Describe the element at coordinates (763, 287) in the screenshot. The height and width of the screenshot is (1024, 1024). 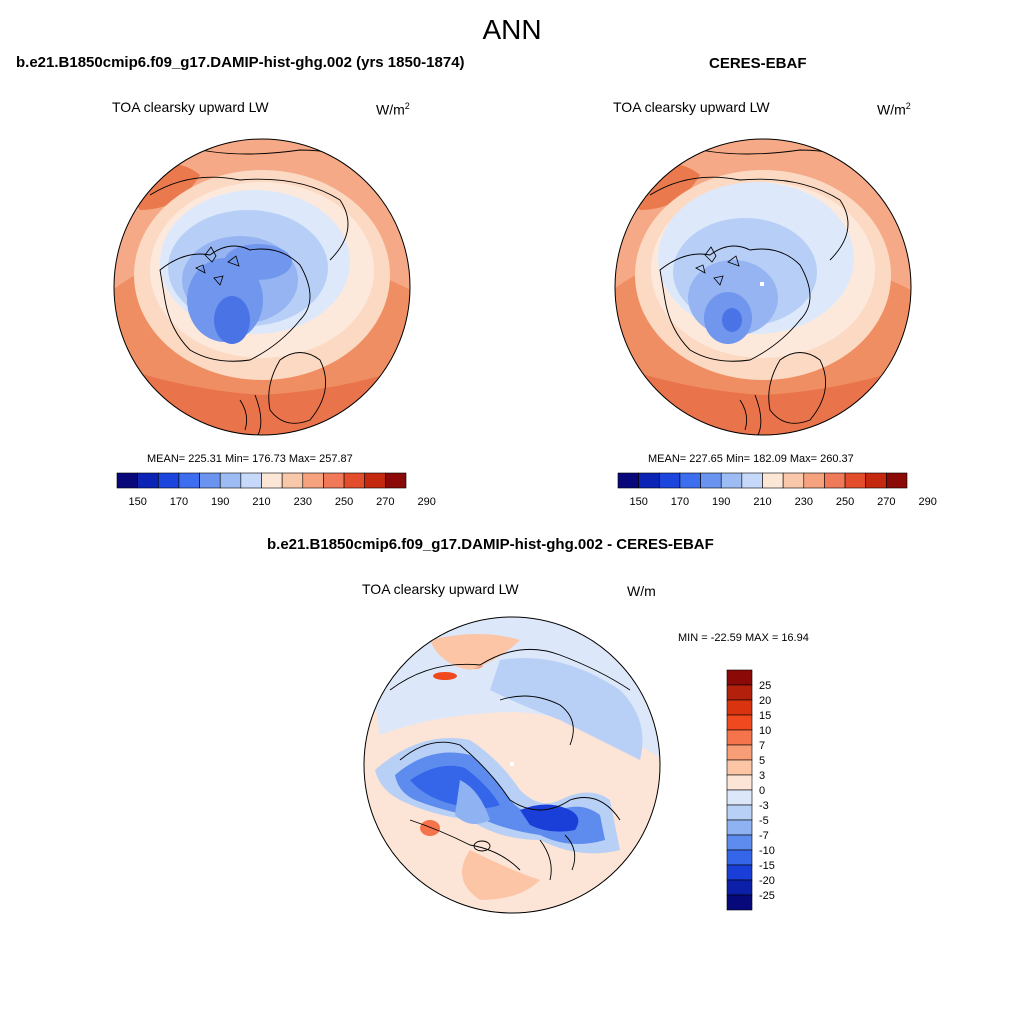
I see `panel2-polar-map` at that location.